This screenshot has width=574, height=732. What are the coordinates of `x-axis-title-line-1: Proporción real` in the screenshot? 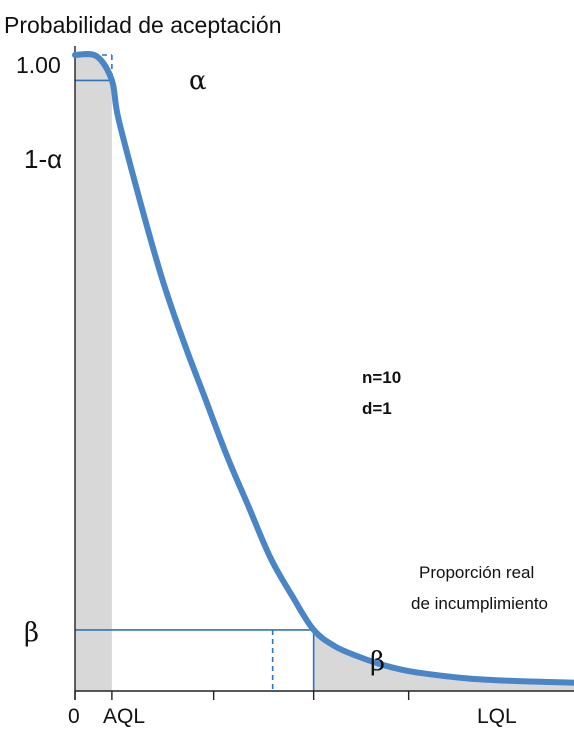 It's located at (476, 572).